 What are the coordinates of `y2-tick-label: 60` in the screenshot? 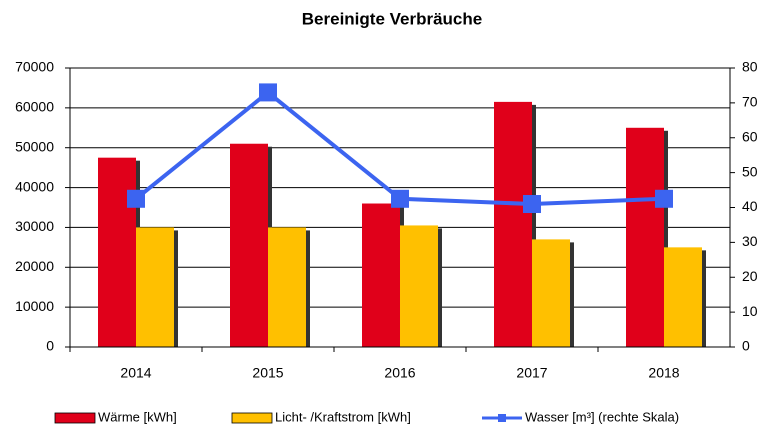 It's located at (750, 136).